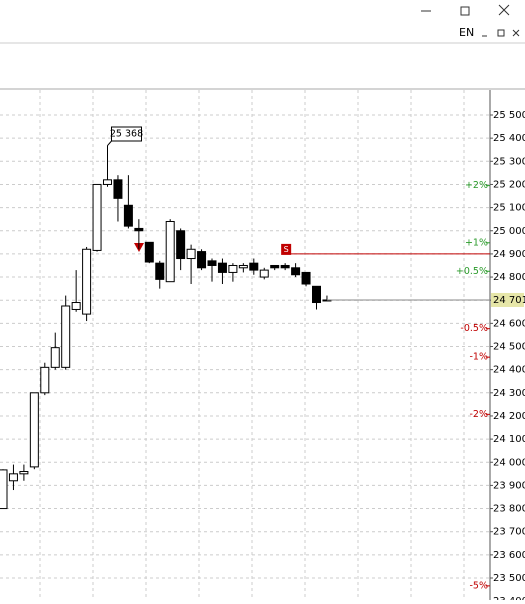  I want to click on y-tick-label: 24 400, so click(509, 370).